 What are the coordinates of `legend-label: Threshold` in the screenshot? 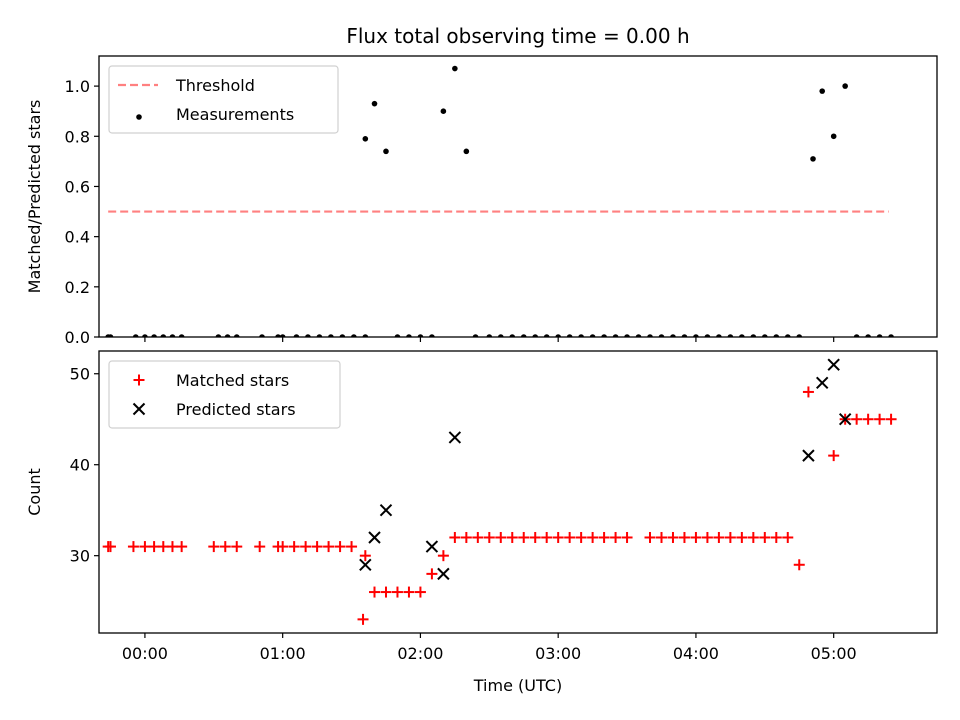 It's located at (215, 85).